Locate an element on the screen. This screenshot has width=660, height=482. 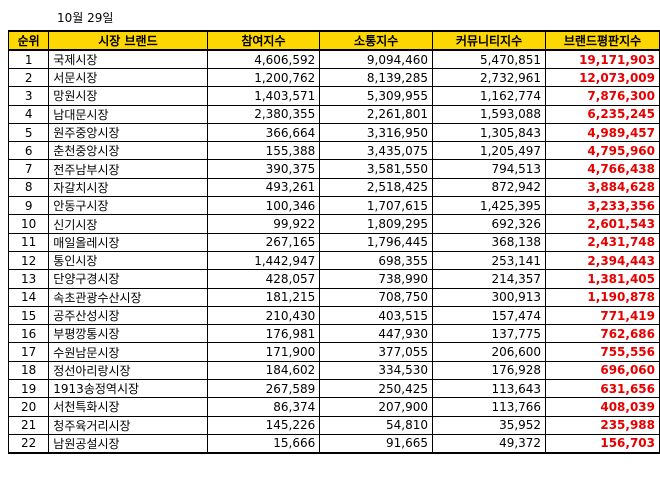
communication-cell: 1,796,445 is located at coordinates (376, 242).